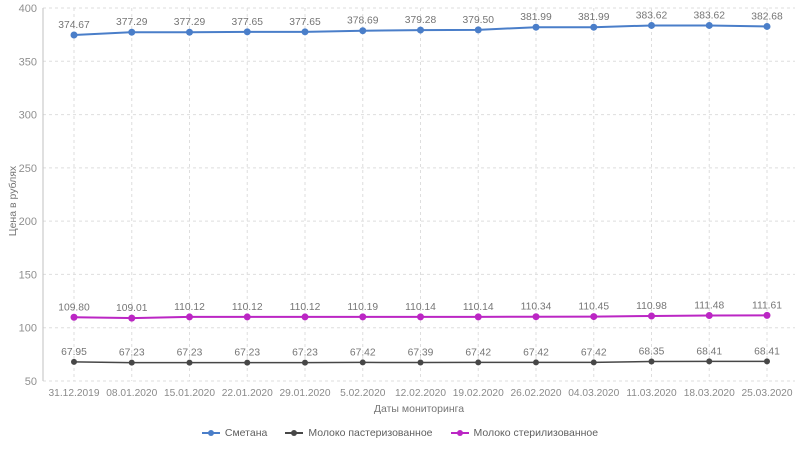 The width and height of the screenshot is (800, 450). Describe the element at coordinates (305, 393) in the screenshot. I see `x-tick-label: 29.01.2020` at that location.